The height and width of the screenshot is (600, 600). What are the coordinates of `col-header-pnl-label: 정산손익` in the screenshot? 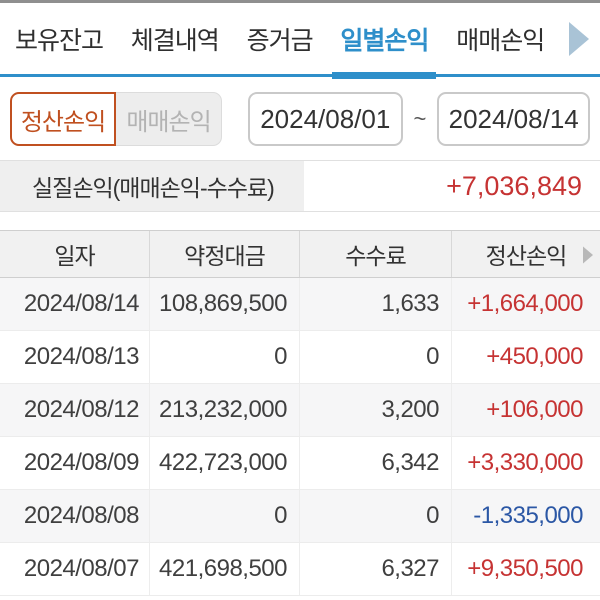 It's located at (526, 256).